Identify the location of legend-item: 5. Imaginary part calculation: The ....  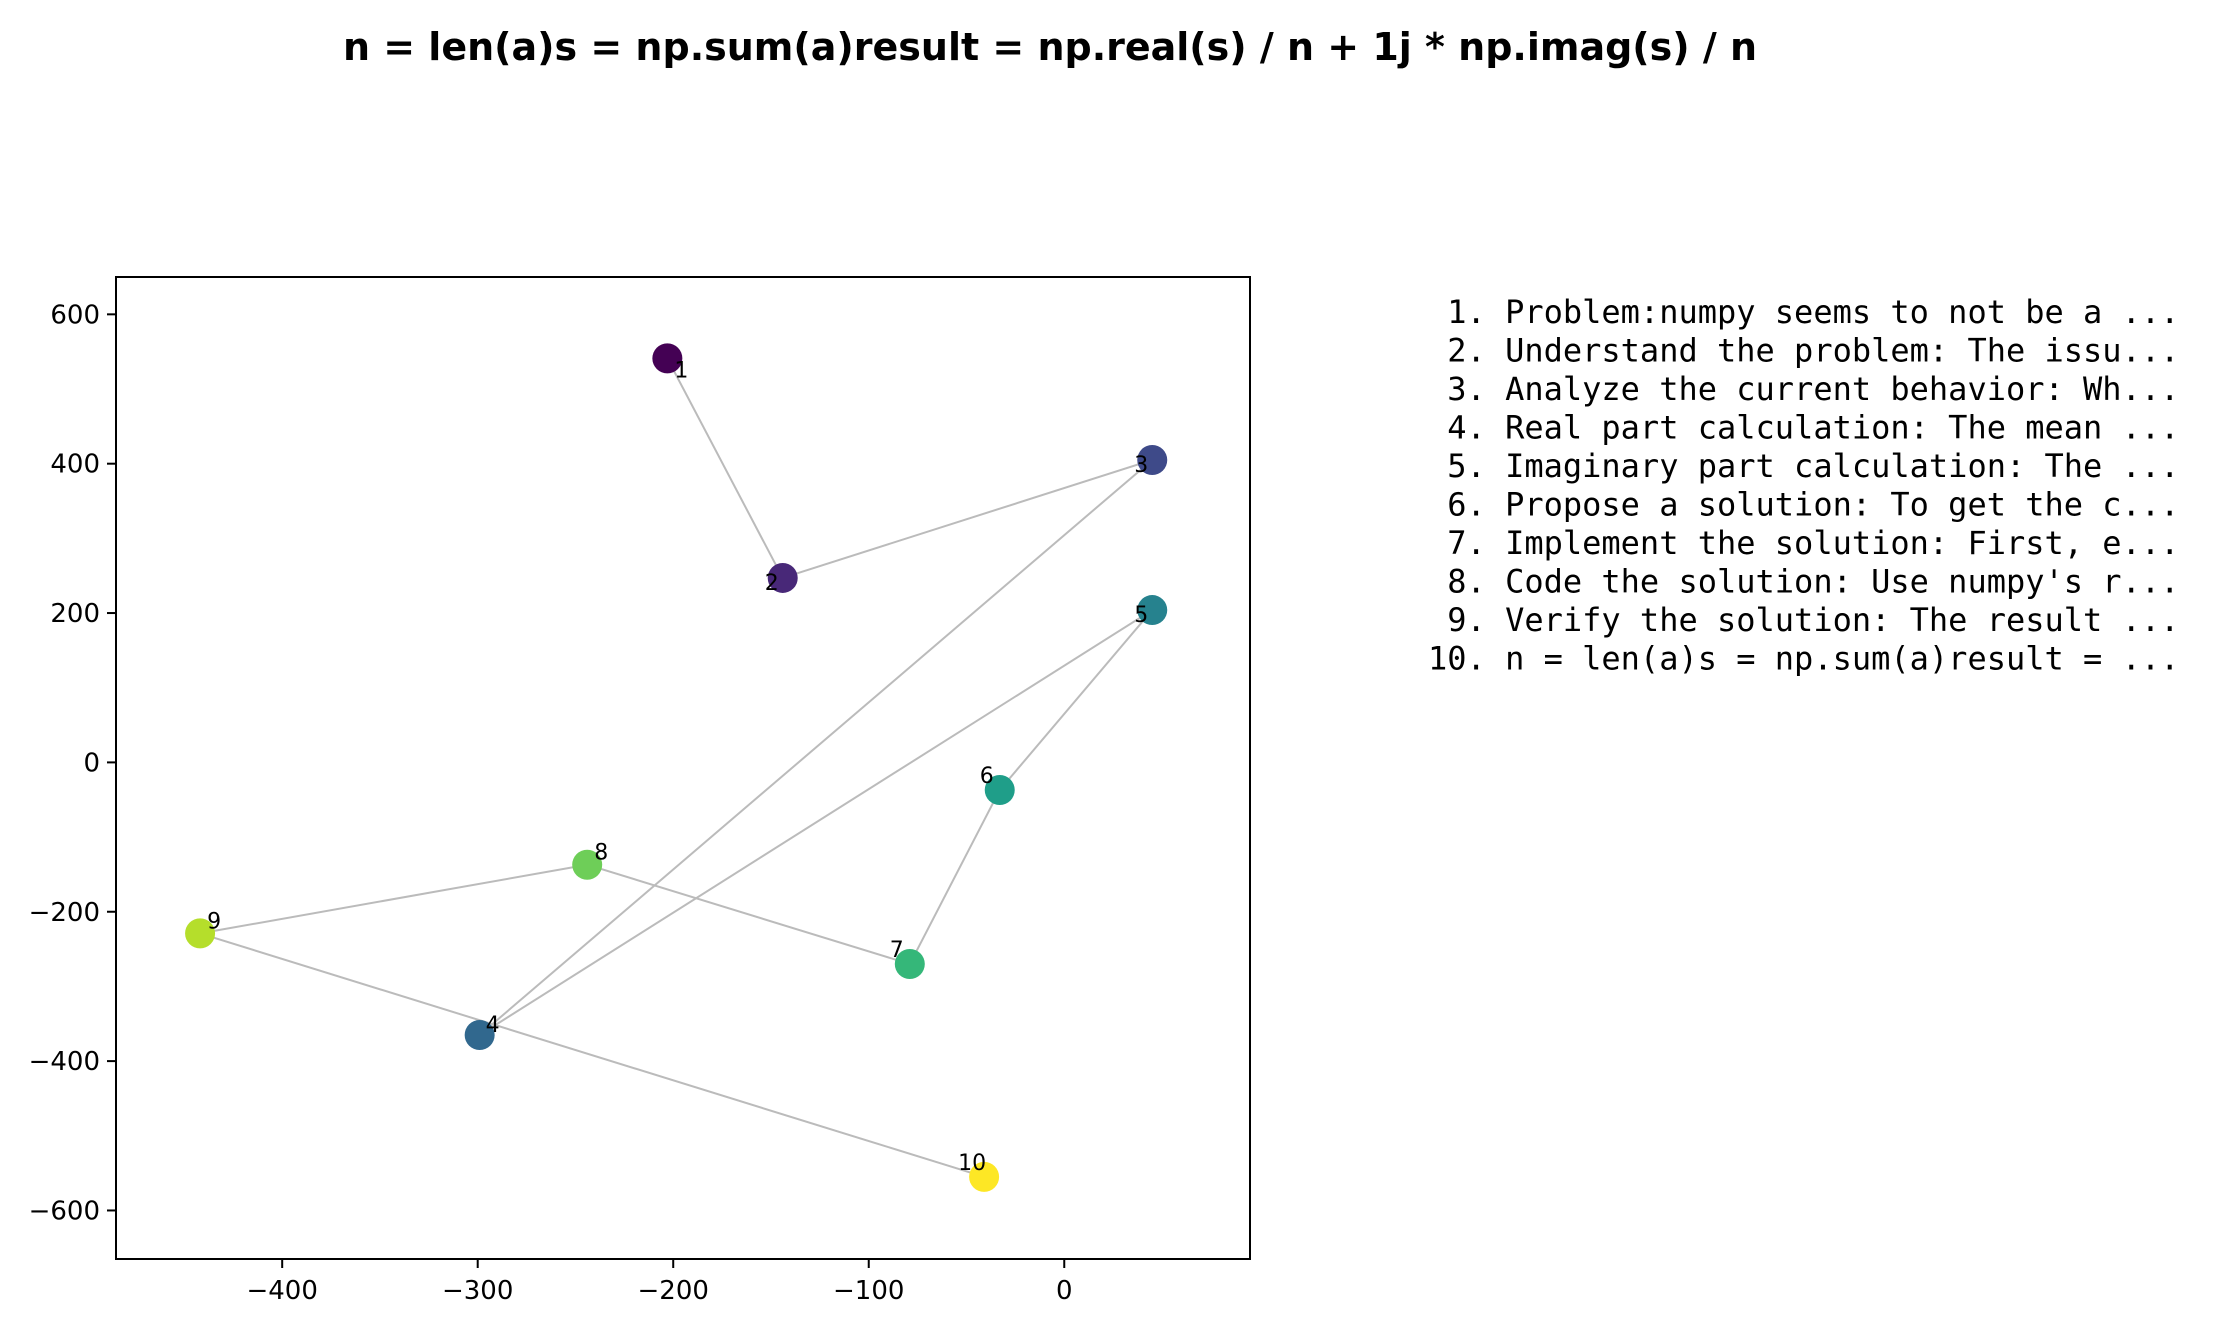
(1803, 466).